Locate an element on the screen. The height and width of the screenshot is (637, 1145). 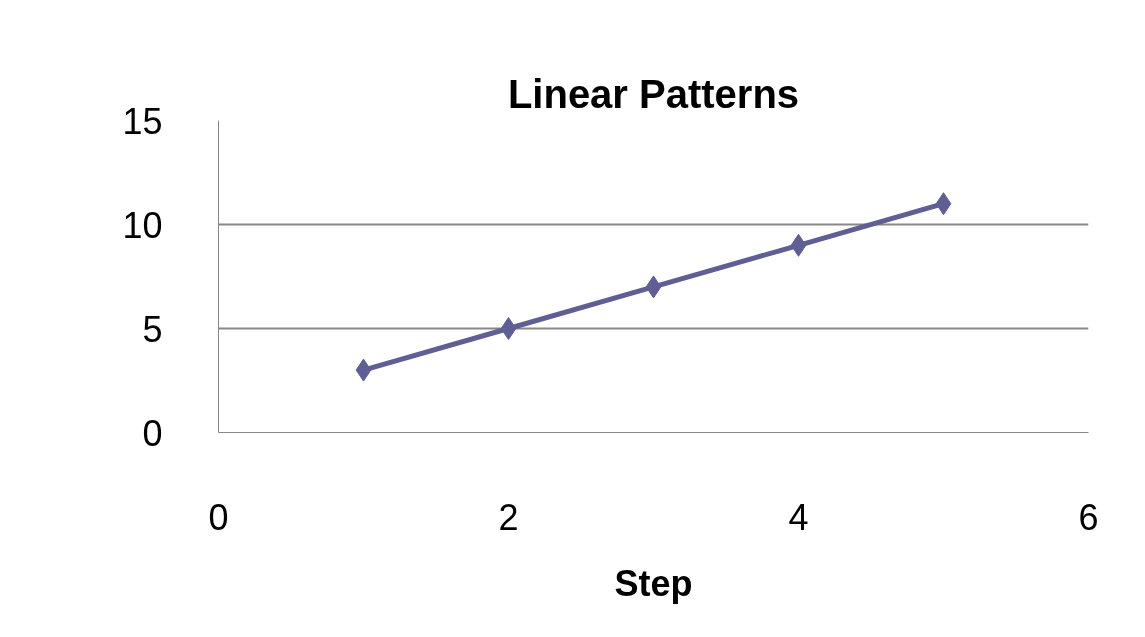
x-tick-label: 0 is located at coordinates (218, 517).